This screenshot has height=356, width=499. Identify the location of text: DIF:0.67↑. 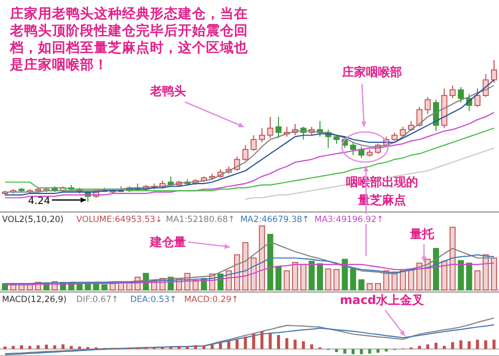
(97, 300).